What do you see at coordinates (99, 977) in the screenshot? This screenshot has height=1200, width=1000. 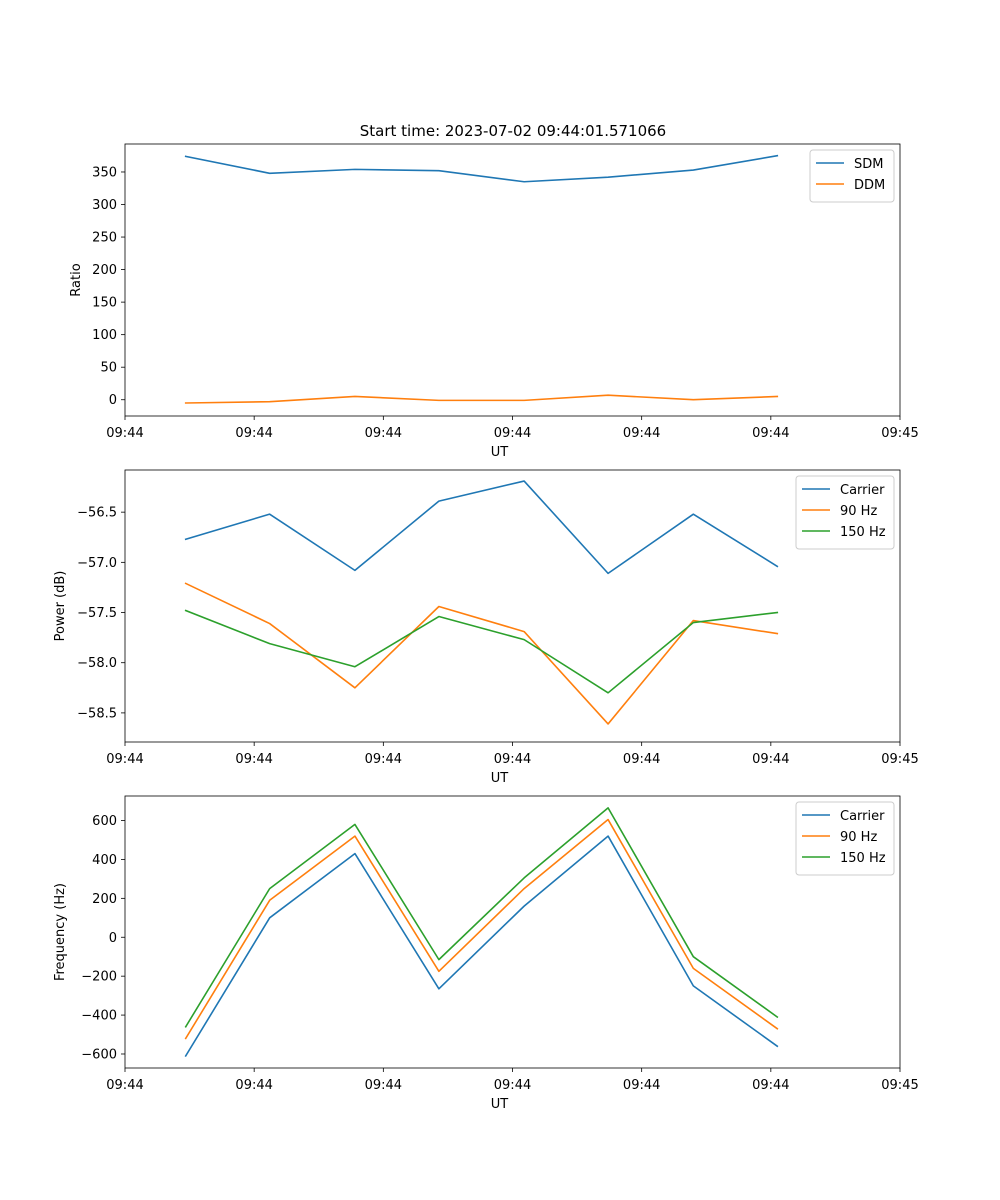 I see `y-tick-label: −200` at bounding box center [99, 977].